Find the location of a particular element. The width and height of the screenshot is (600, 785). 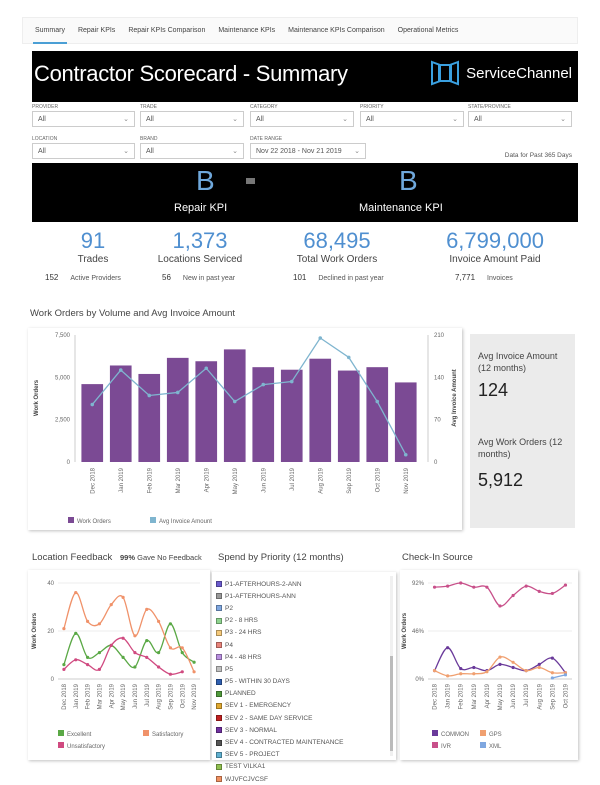

priority-legend-item: P1-AFTERHOURS-2-ANN is located at coordinates (279, 584).